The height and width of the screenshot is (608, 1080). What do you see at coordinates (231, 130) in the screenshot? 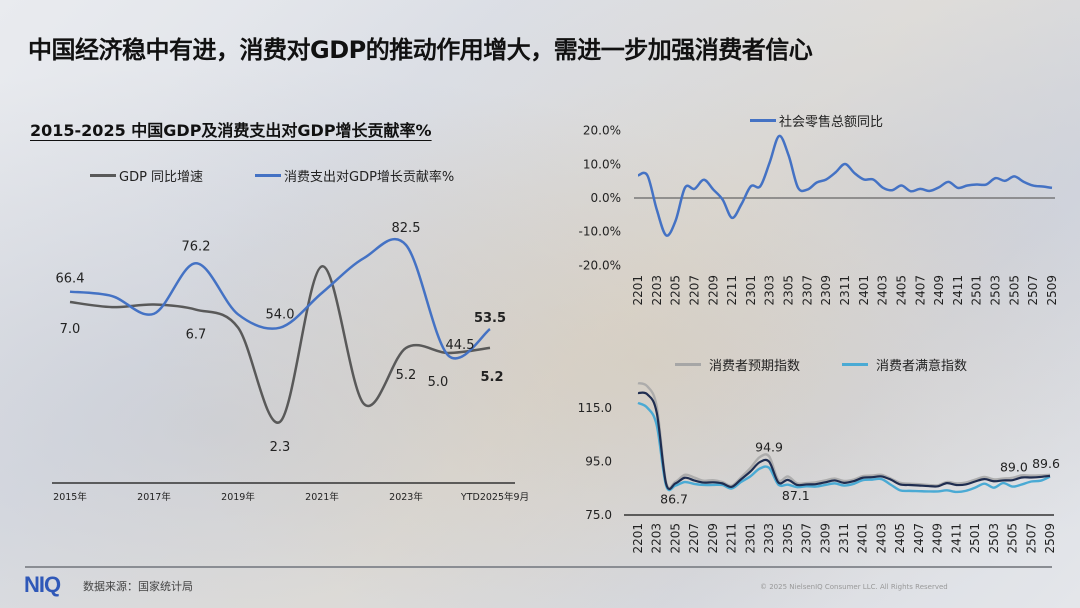
I see `left-chart-title: 2015-2025 中国GDP及消费支出对GDP增长贡献率%` at bounding box center [231, 130].